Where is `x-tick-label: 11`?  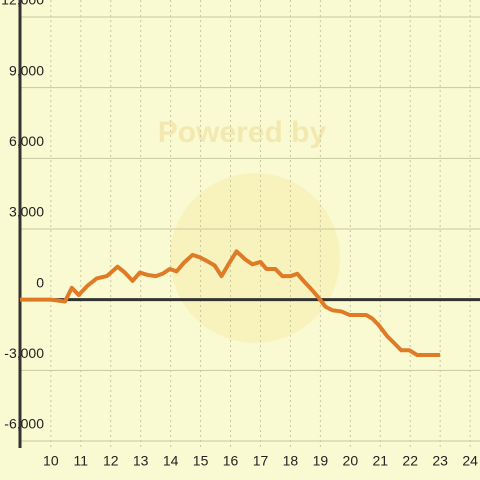
x-tick-label: 11 is located at coordinates (81, 461).